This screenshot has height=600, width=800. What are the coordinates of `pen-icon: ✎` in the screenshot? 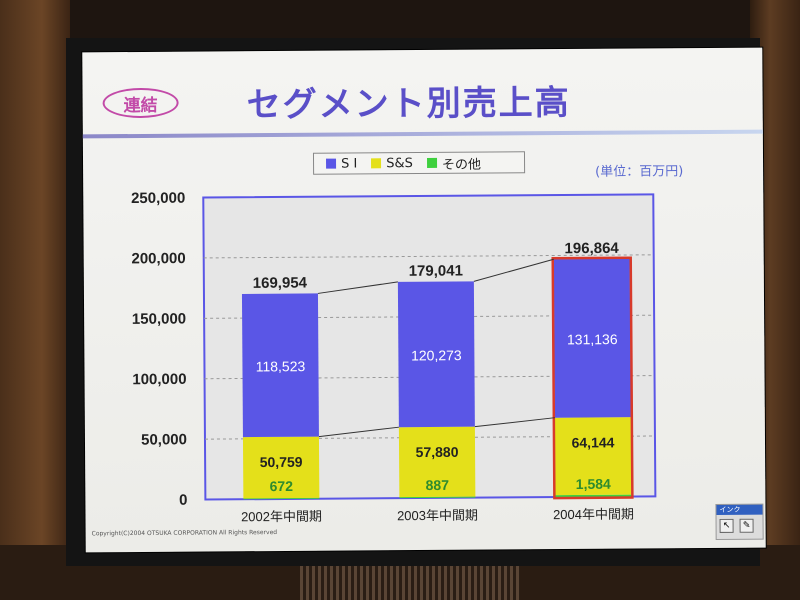 It's located at (746, 525).